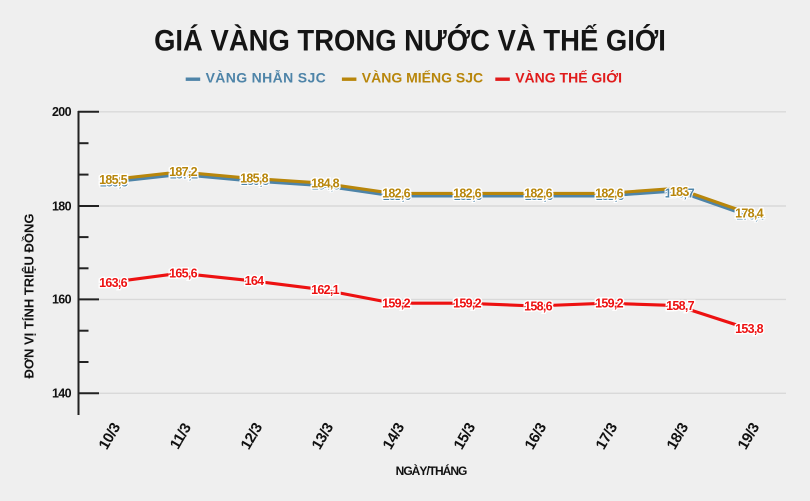  I want to click on svg-text: 158,6, so click(538, 306).